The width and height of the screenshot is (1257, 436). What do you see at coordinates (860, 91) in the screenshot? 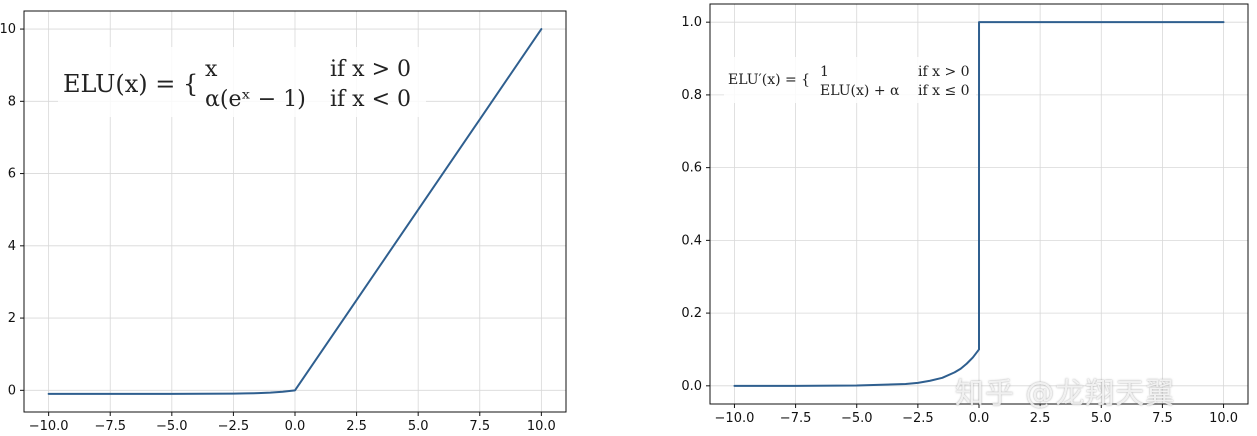
I see `derivative-formula-case2-value: ELU(x) + α` at bounding box center [860, 91].